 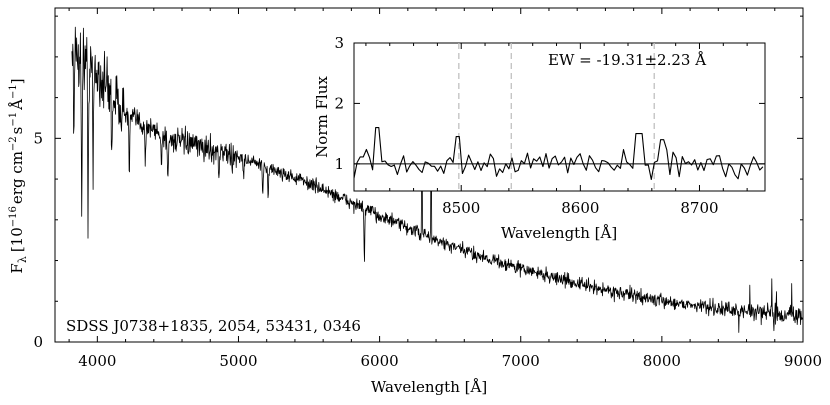 I want to click on inset-x-tick-label: 8600, so click(x=580, y=208).